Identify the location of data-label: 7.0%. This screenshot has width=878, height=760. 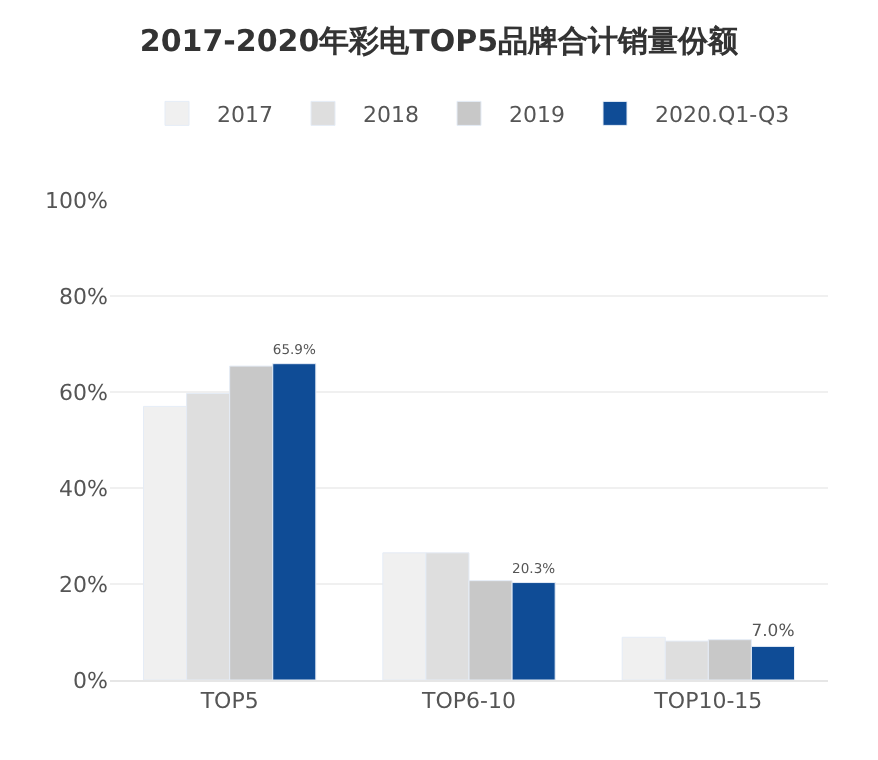
(773, 629).